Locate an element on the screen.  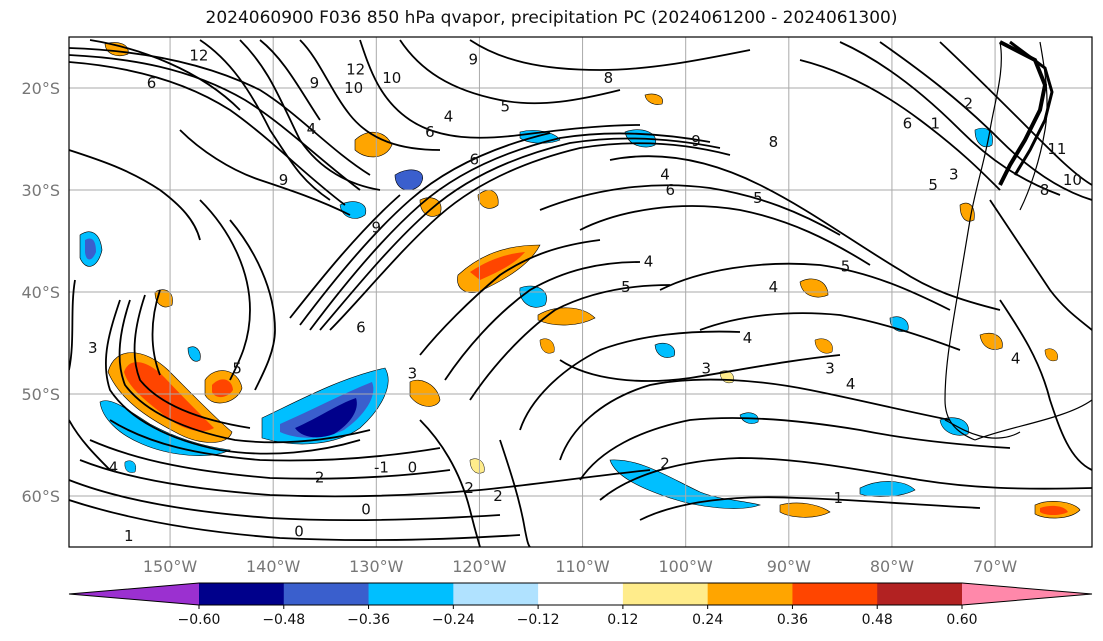
colorbar-tick-label: −0.12 is located at coordinates (538, 620).